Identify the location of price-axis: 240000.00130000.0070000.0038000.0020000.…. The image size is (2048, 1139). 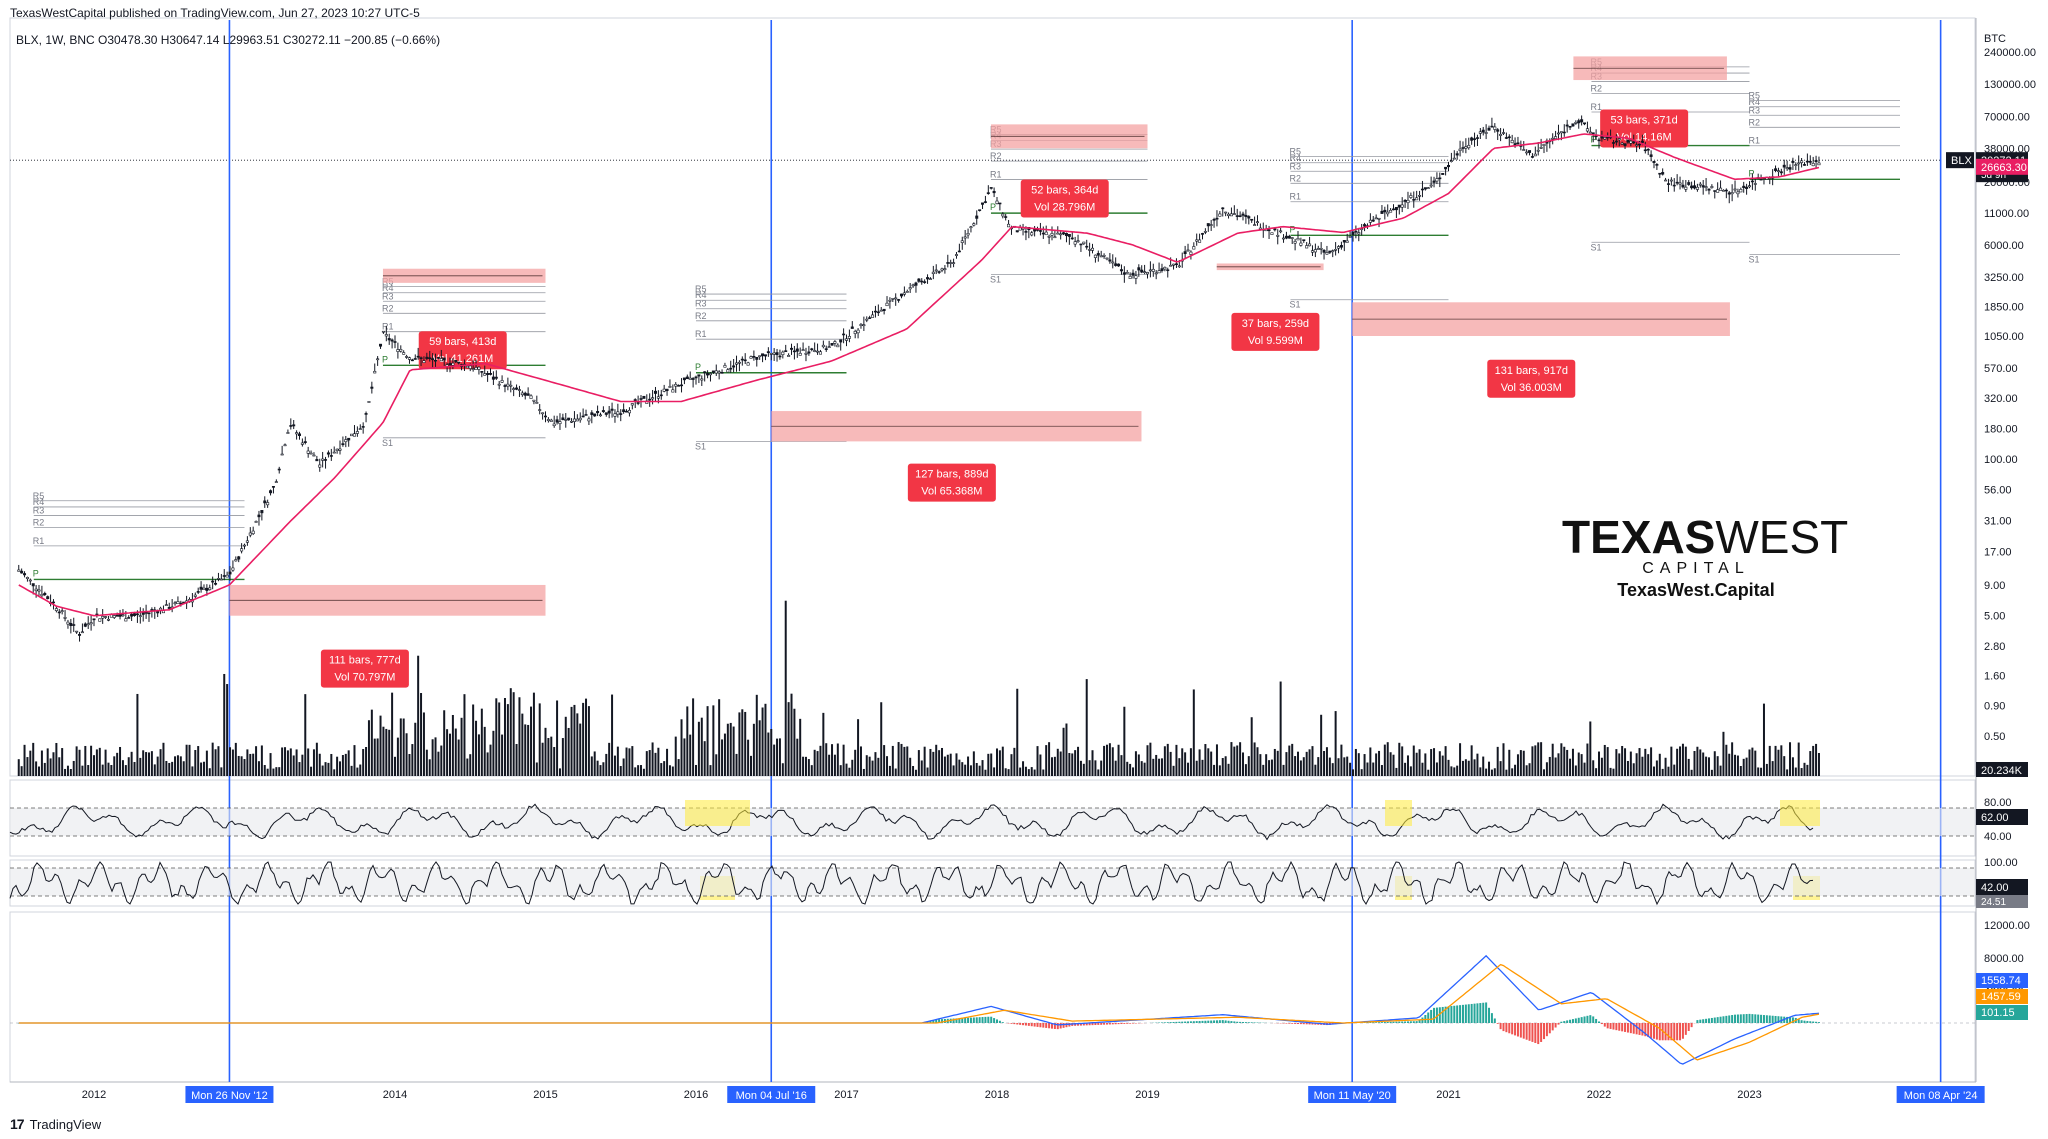
(1991, 526).